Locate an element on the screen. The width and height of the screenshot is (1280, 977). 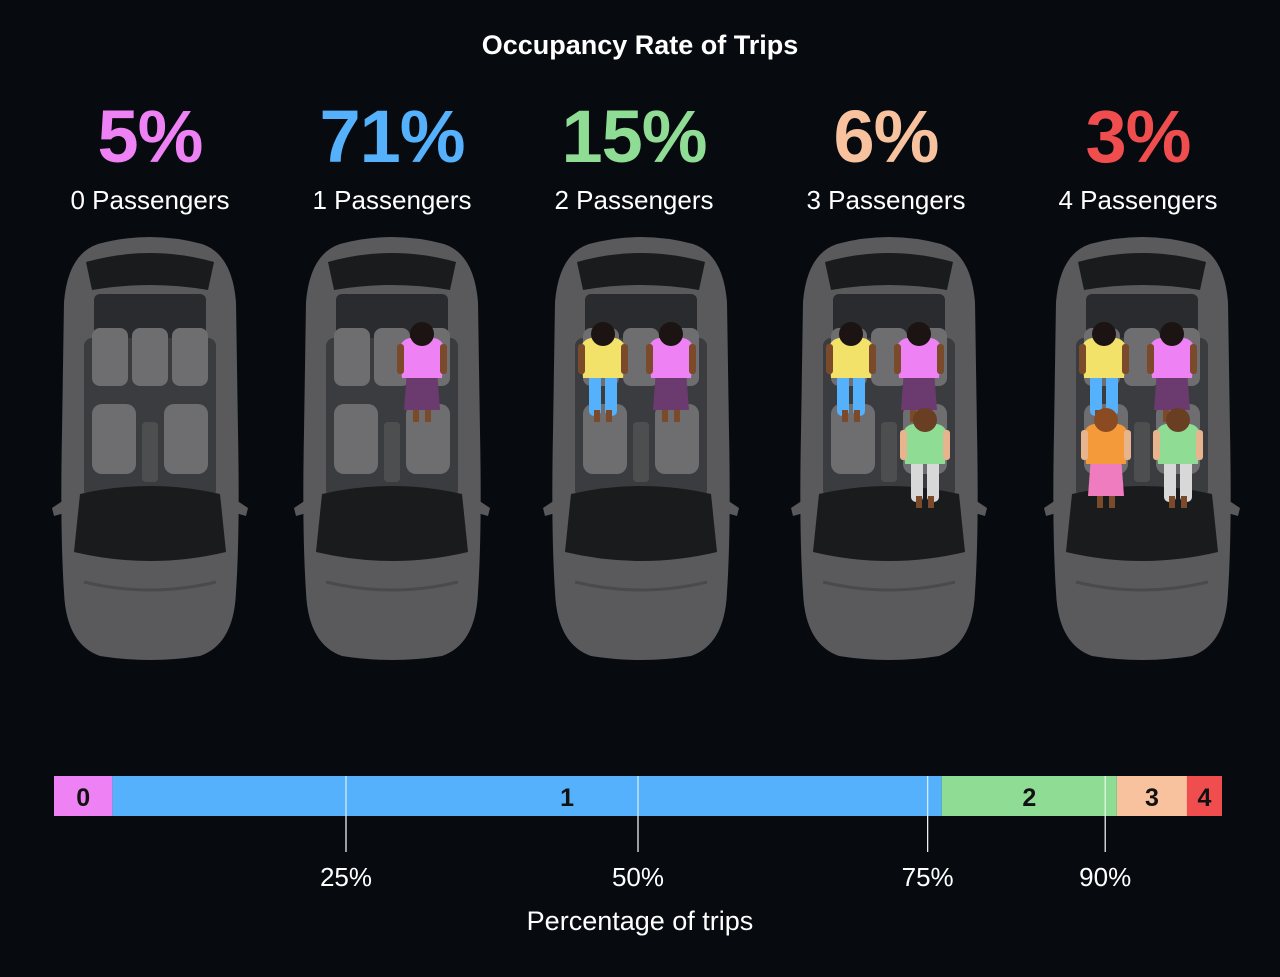
bar-segment-label: 3 is located at coordinates (1152, 798).